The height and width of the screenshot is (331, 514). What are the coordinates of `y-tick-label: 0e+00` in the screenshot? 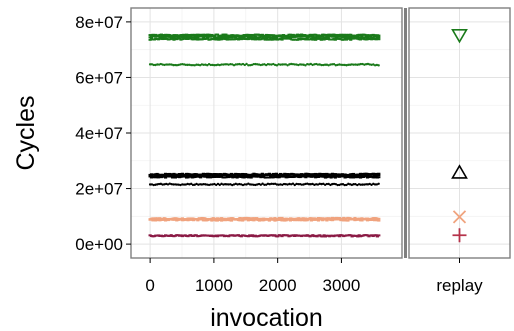 It's located at (99, 244).